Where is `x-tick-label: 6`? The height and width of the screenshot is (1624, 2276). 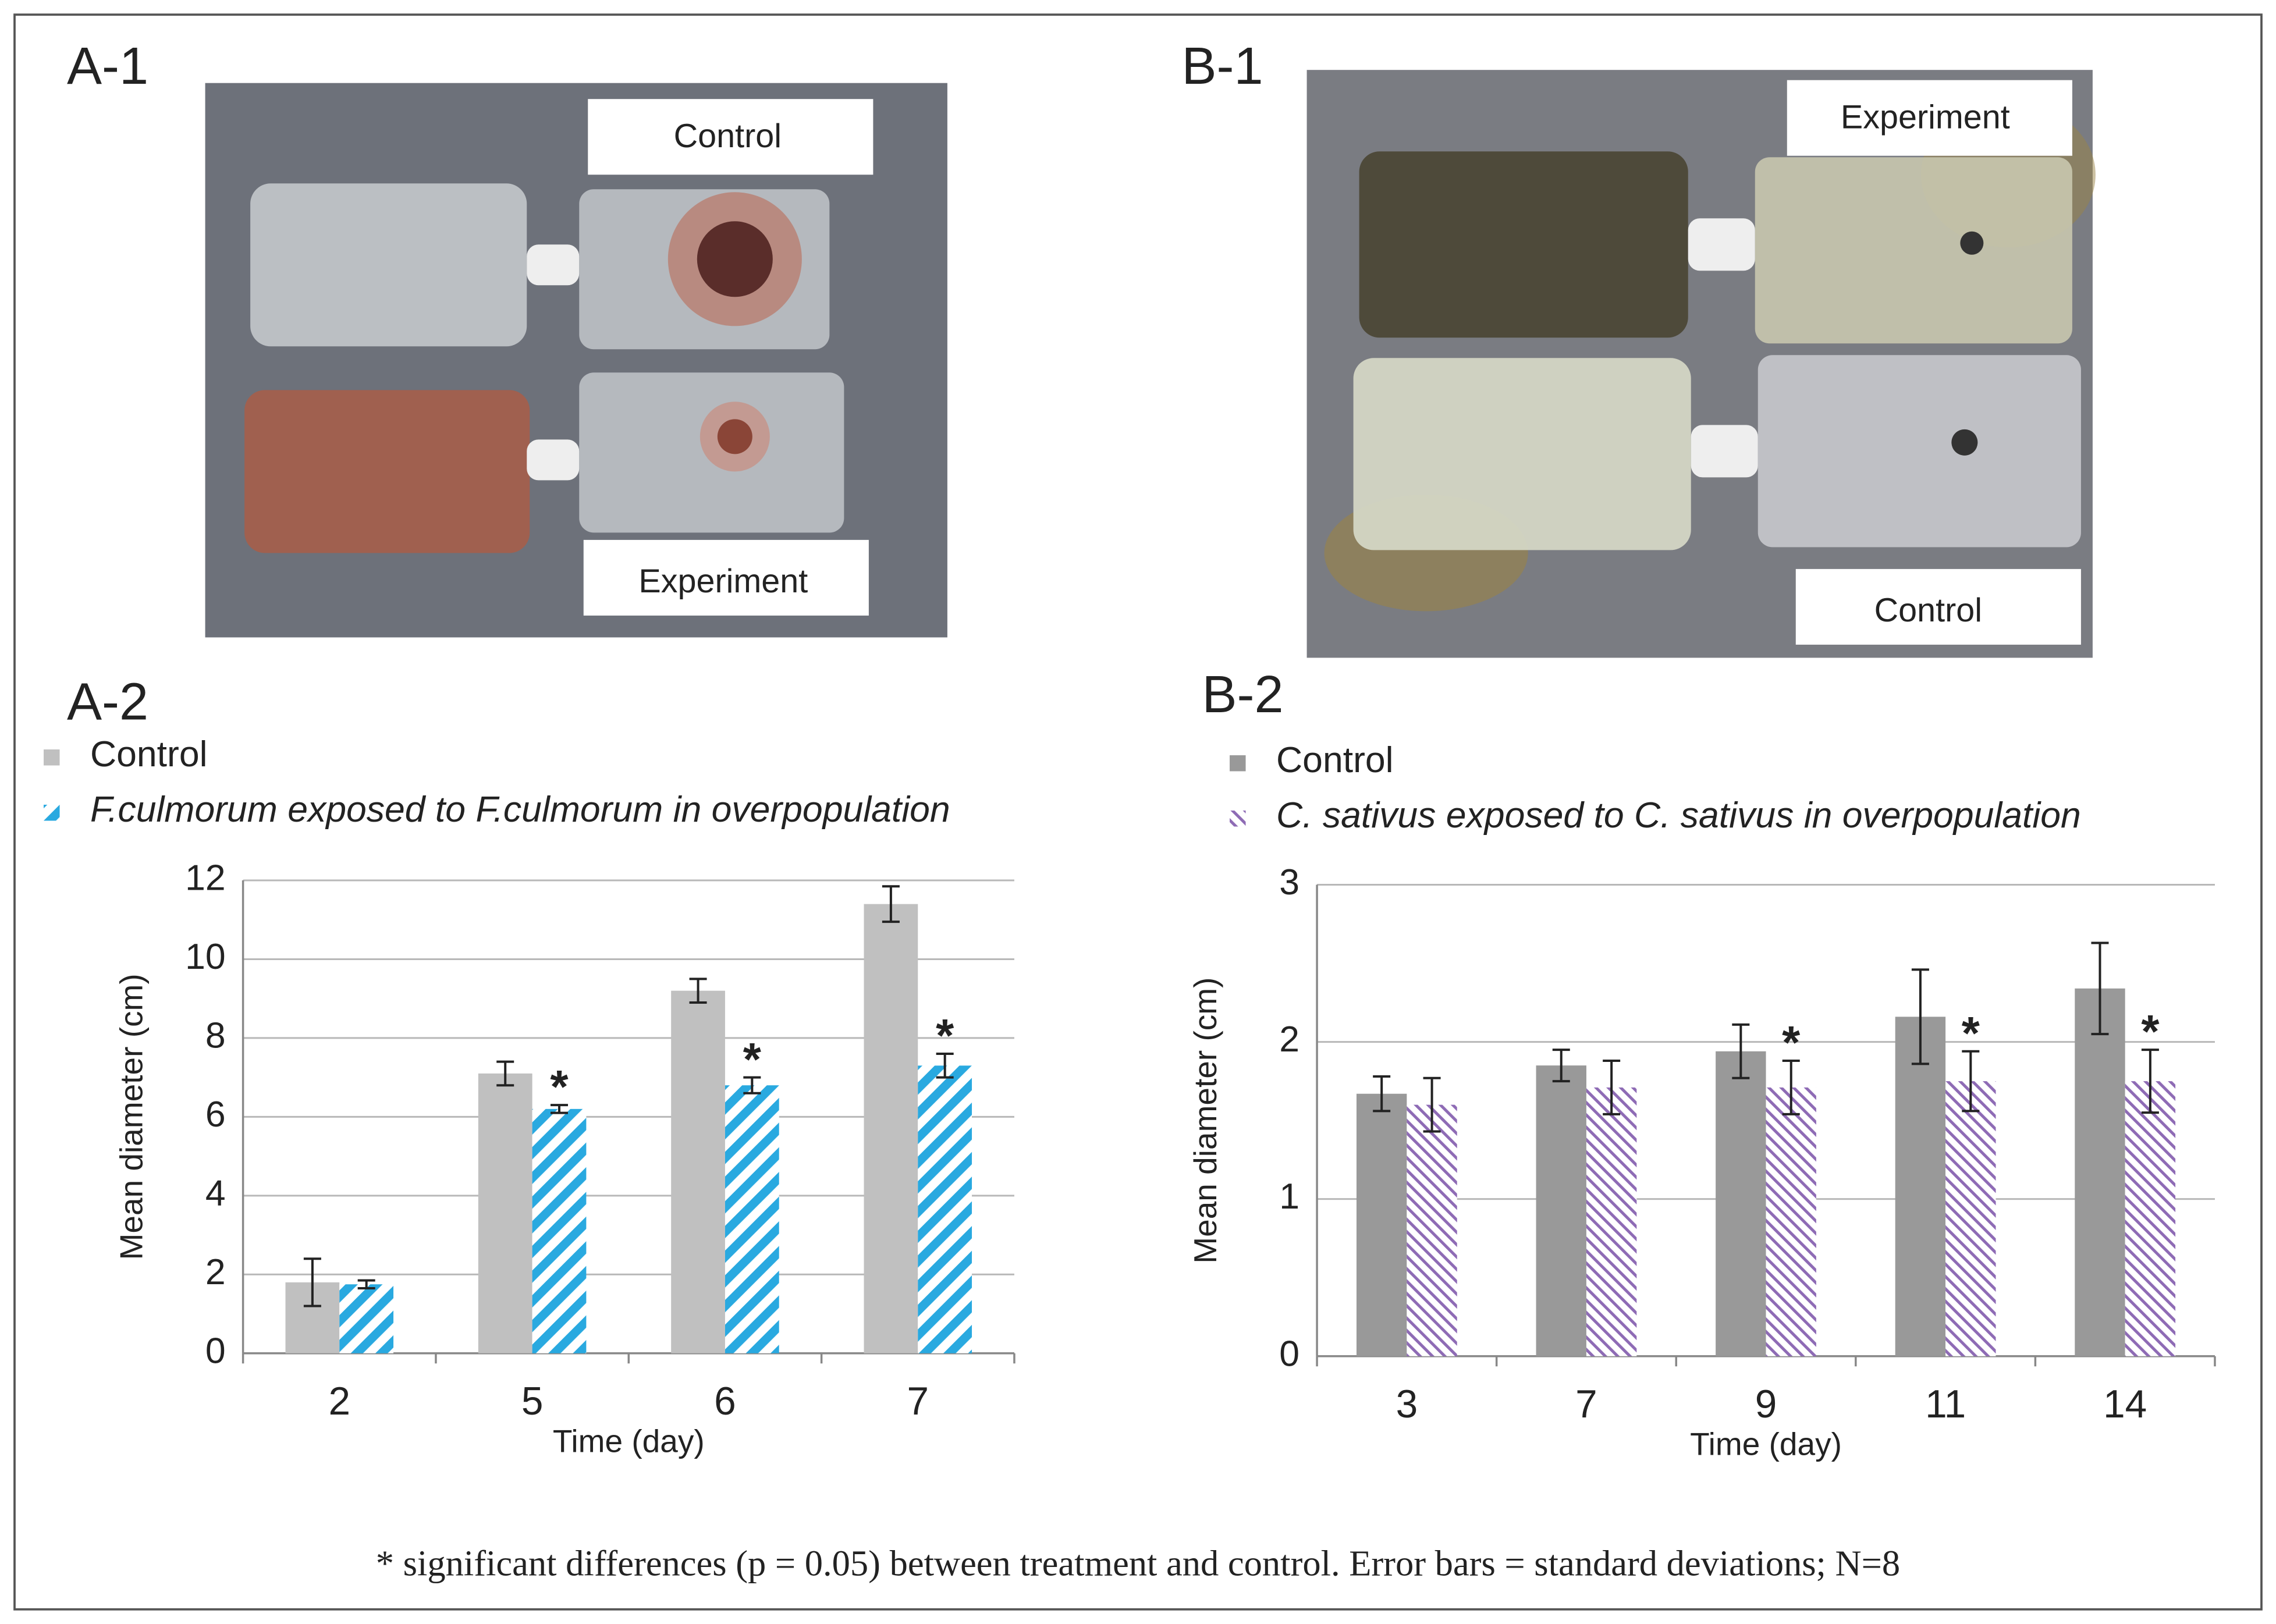
x-tick-label: 6 is located at coordinates (725, 1402).